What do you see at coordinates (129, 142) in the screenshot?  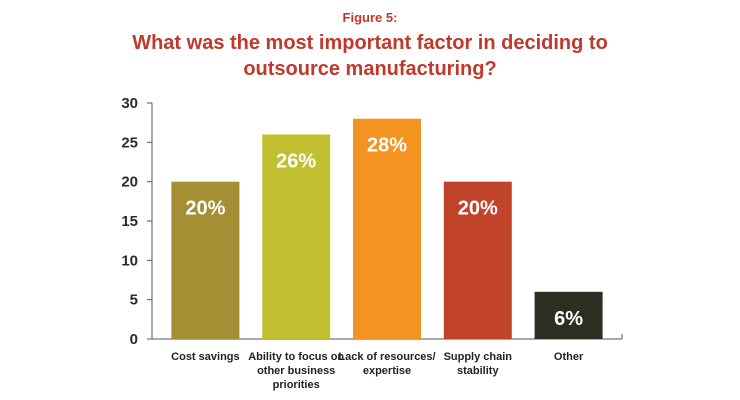 I see `y-tick-label: 25` at bounding box center [129, 142].